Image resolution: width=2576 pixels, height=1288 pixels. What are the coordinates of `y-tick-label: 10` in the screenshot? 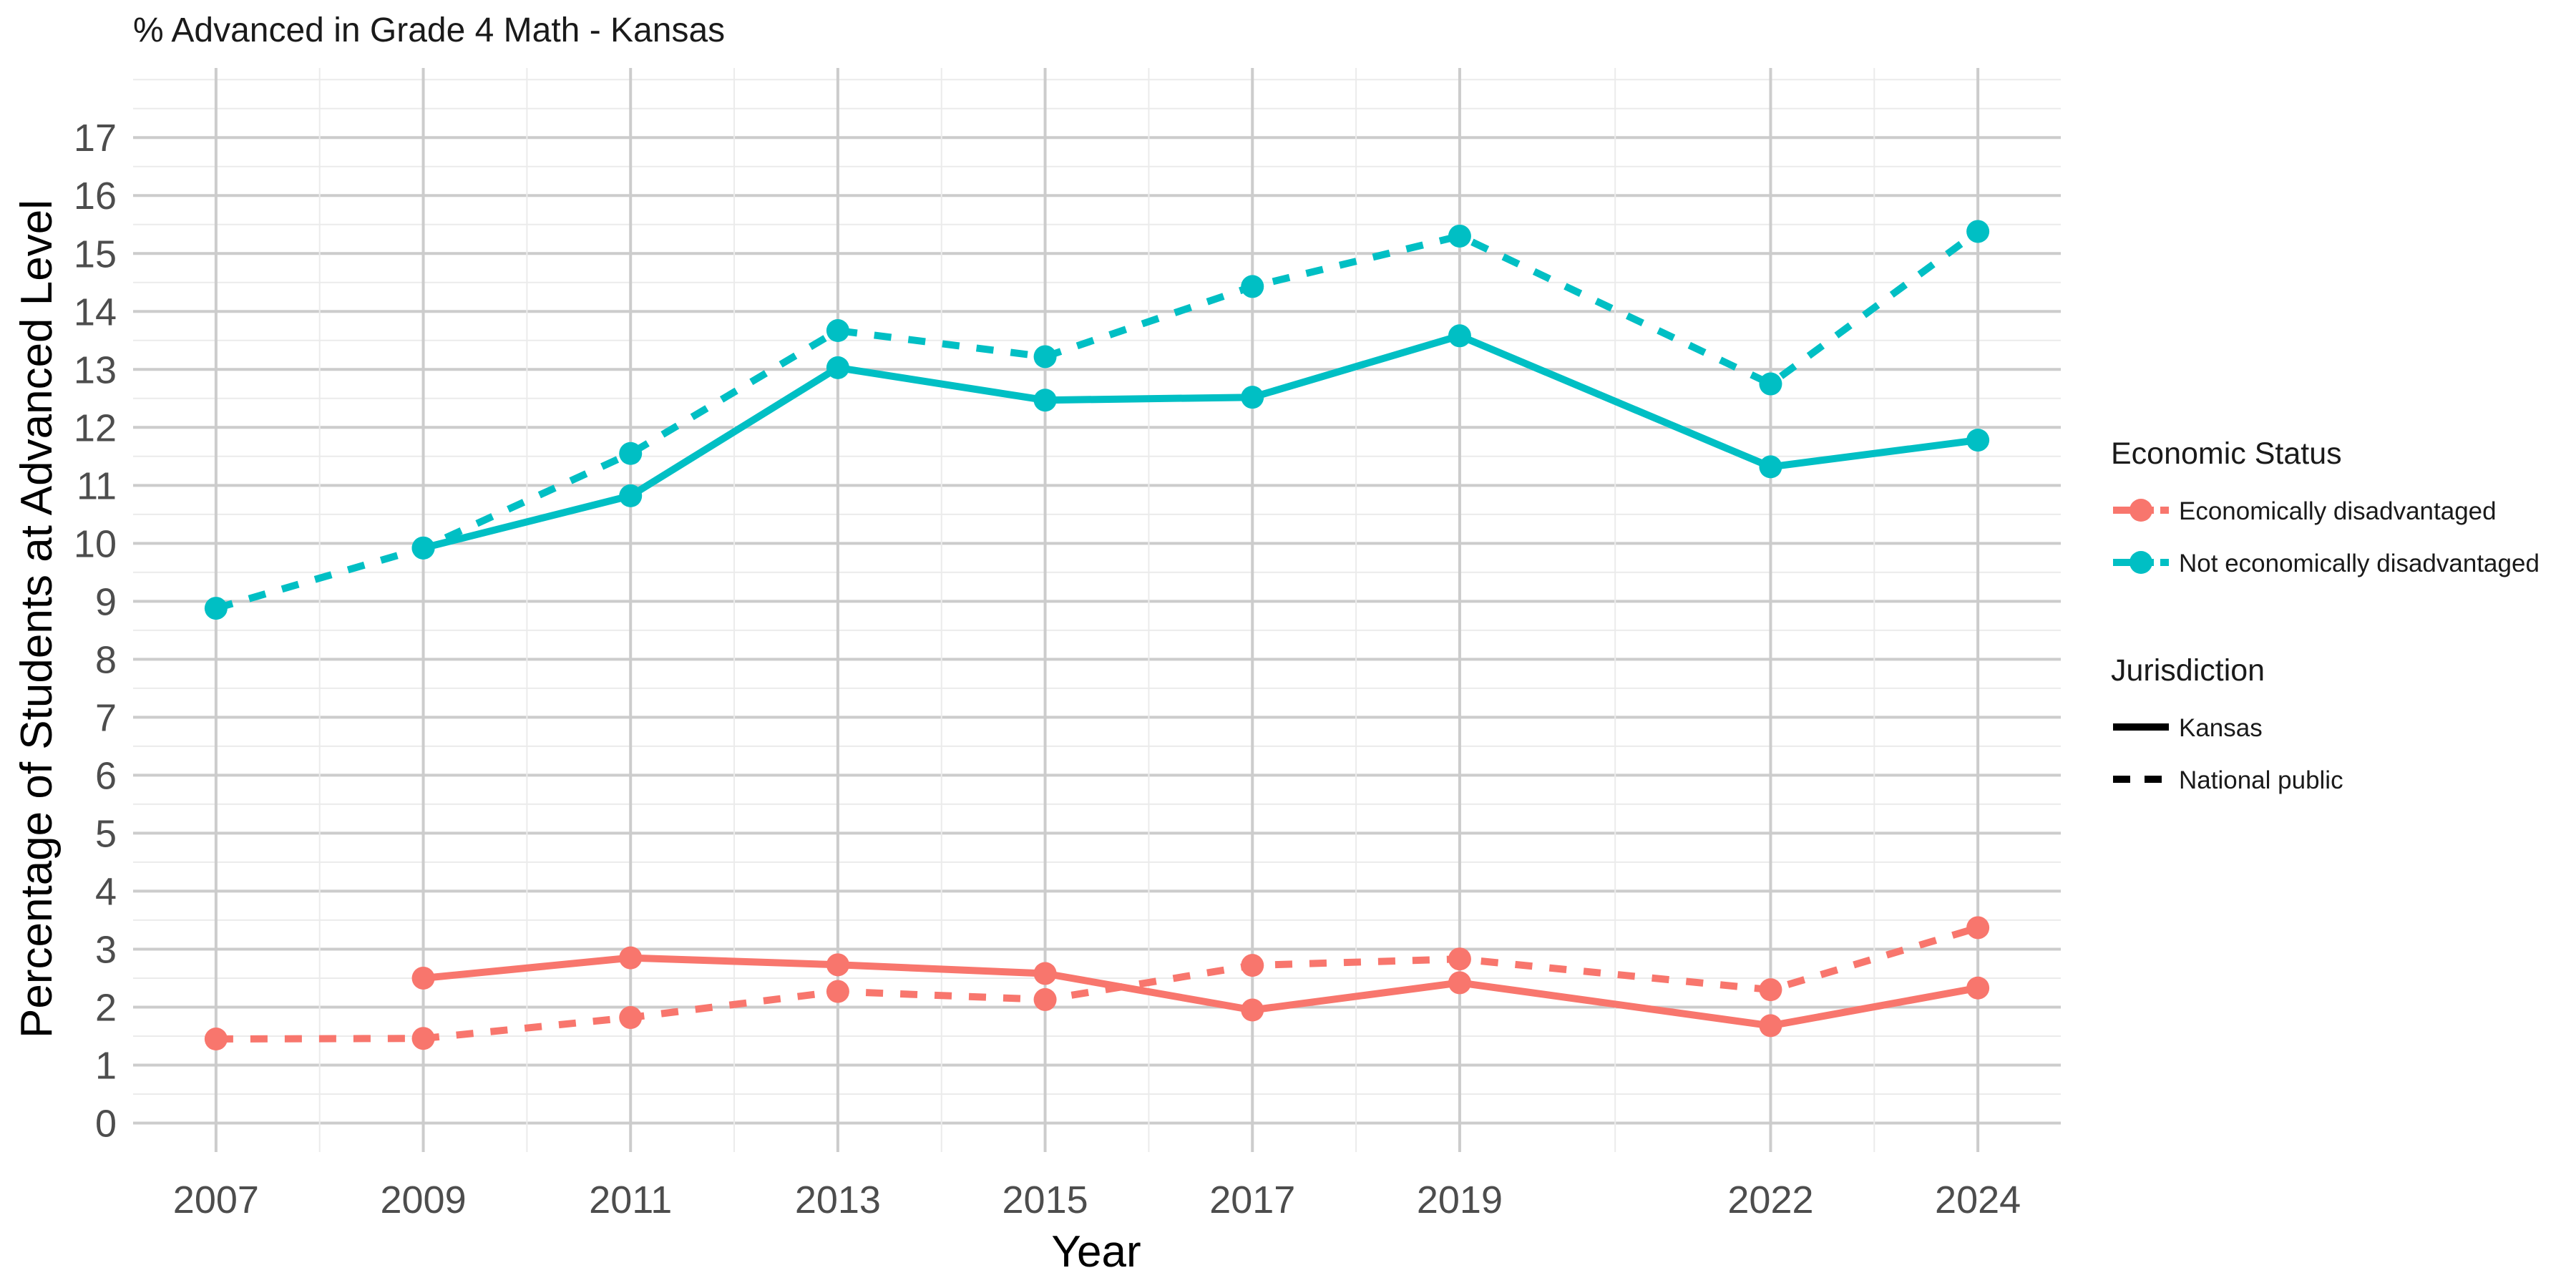 It's located at (95, 543).